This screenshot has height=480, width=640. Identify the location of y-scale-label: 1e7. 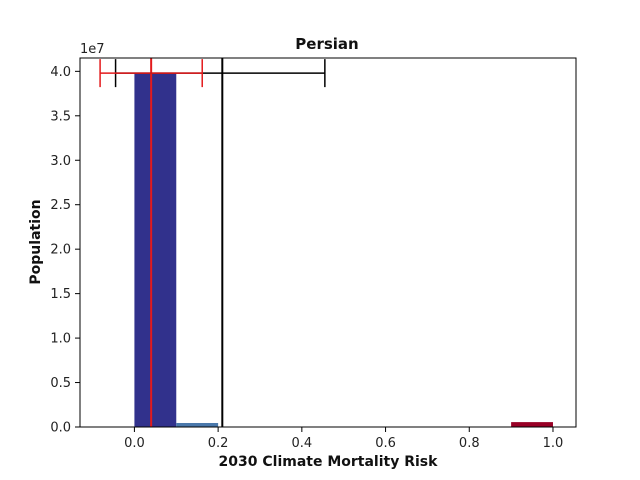
(92, 49).